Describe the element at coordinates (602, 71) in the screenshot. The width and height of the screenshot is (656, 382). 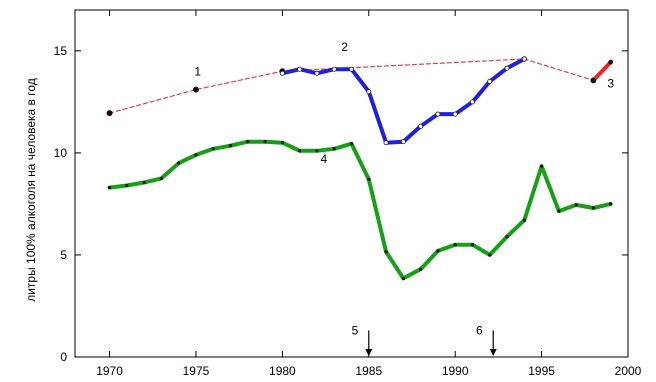
I see `series-3-line` at that location.